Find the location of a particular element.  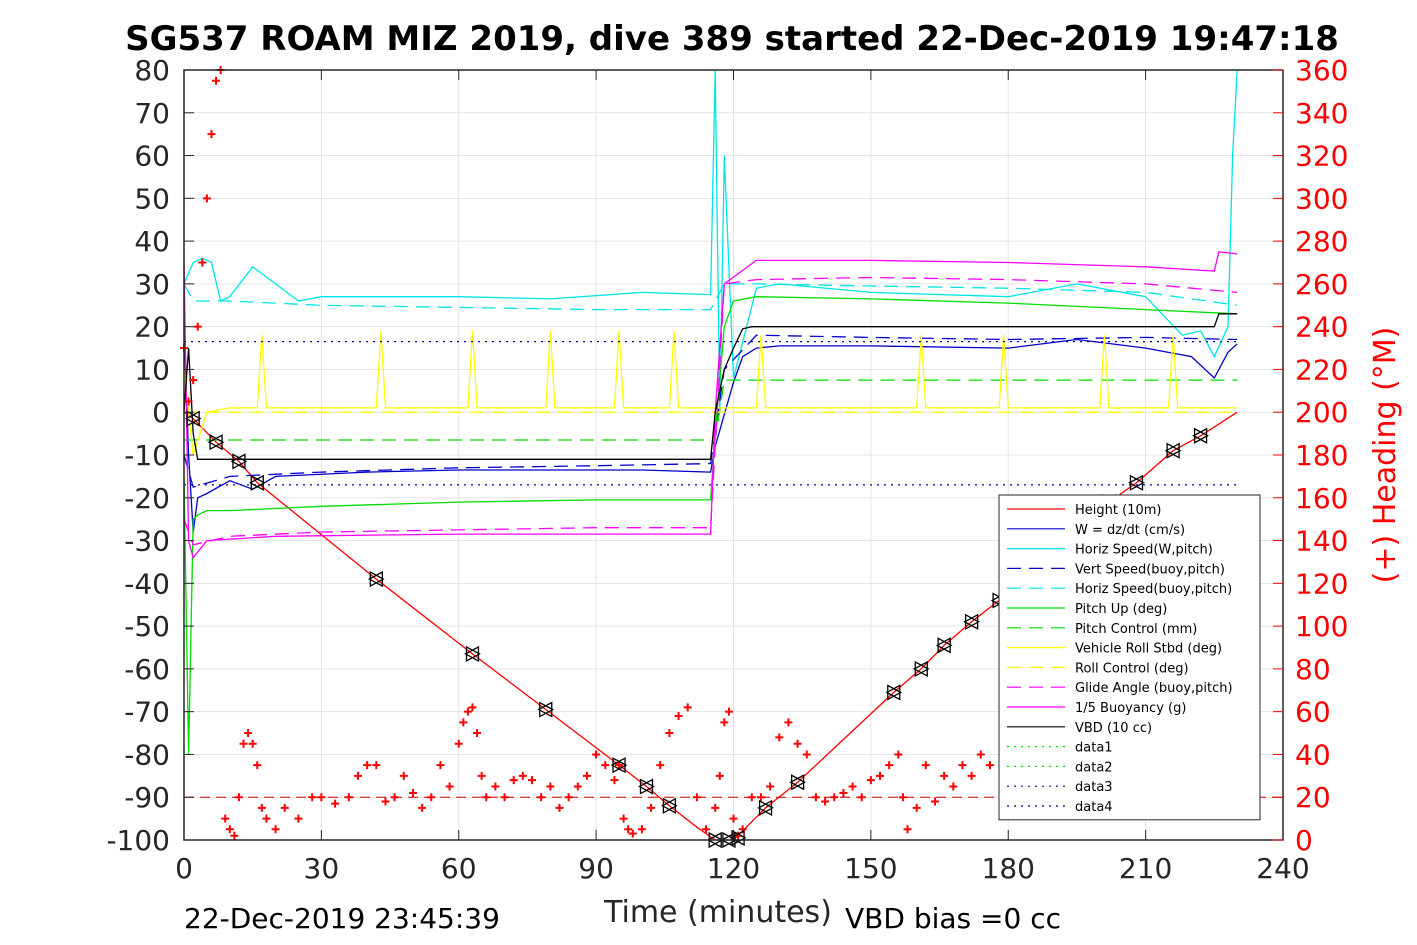

y2-tick-label: 280 is located at coordinates (1321, 241).